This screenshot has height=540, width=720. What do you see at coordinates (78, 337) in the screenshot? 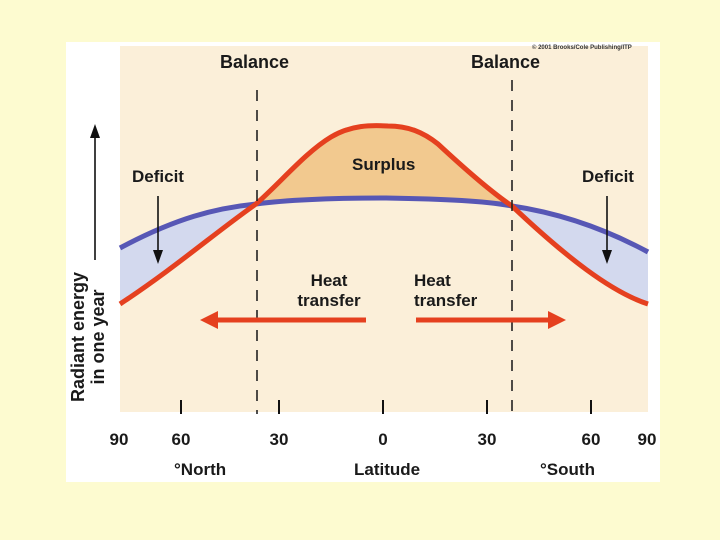
I see `y-axis-label-line1: Radiant energy` at bounding box center [78, 337].